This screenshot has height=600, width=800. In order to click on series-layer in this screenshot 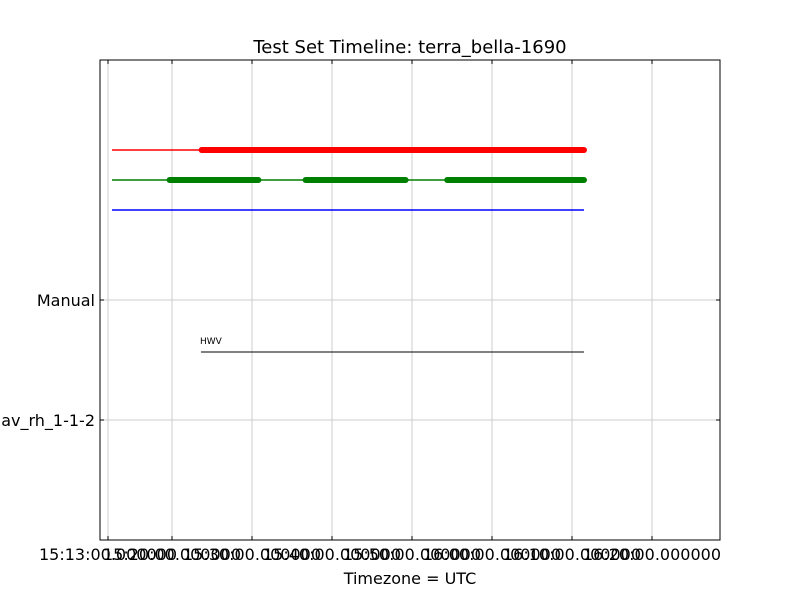, I will do `click(349, 179)`.